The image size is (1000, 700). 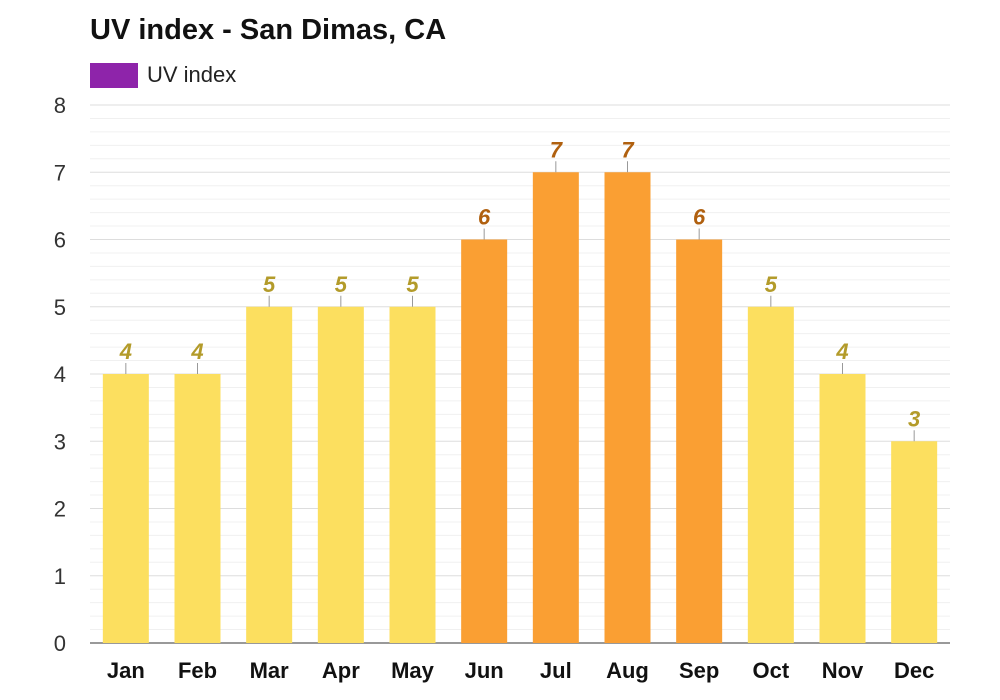 I want to click on bar-jul, so click(x=555, y=407).